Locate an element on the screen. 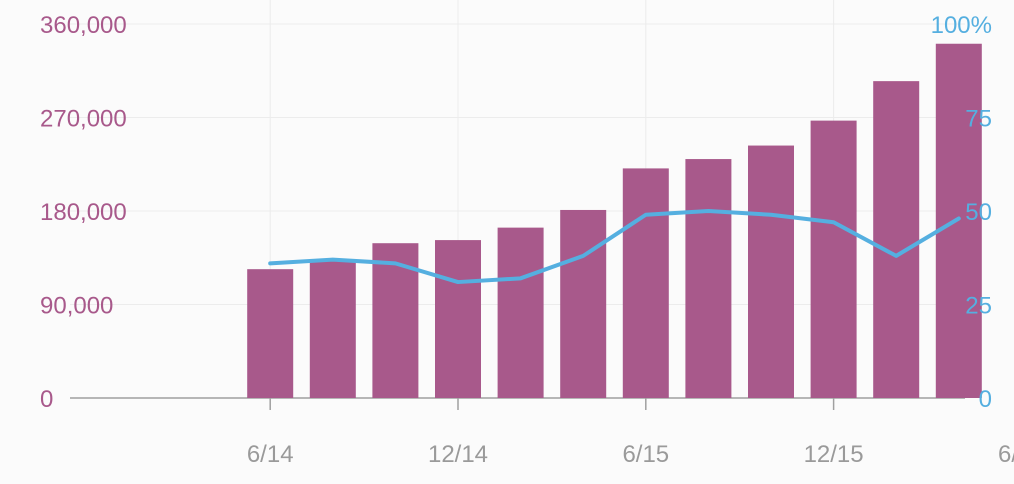  line-series is located at coordinates (614, 247).